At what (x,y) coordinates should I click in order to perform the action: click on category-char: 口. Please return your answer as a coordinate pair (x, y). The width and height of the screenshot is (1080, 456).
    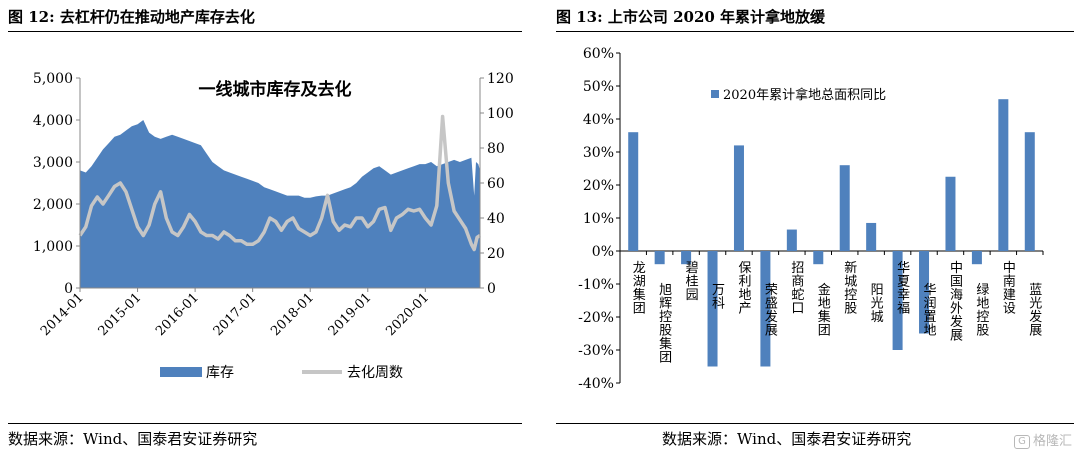
    Looking at the image, I should click on (797, 309).